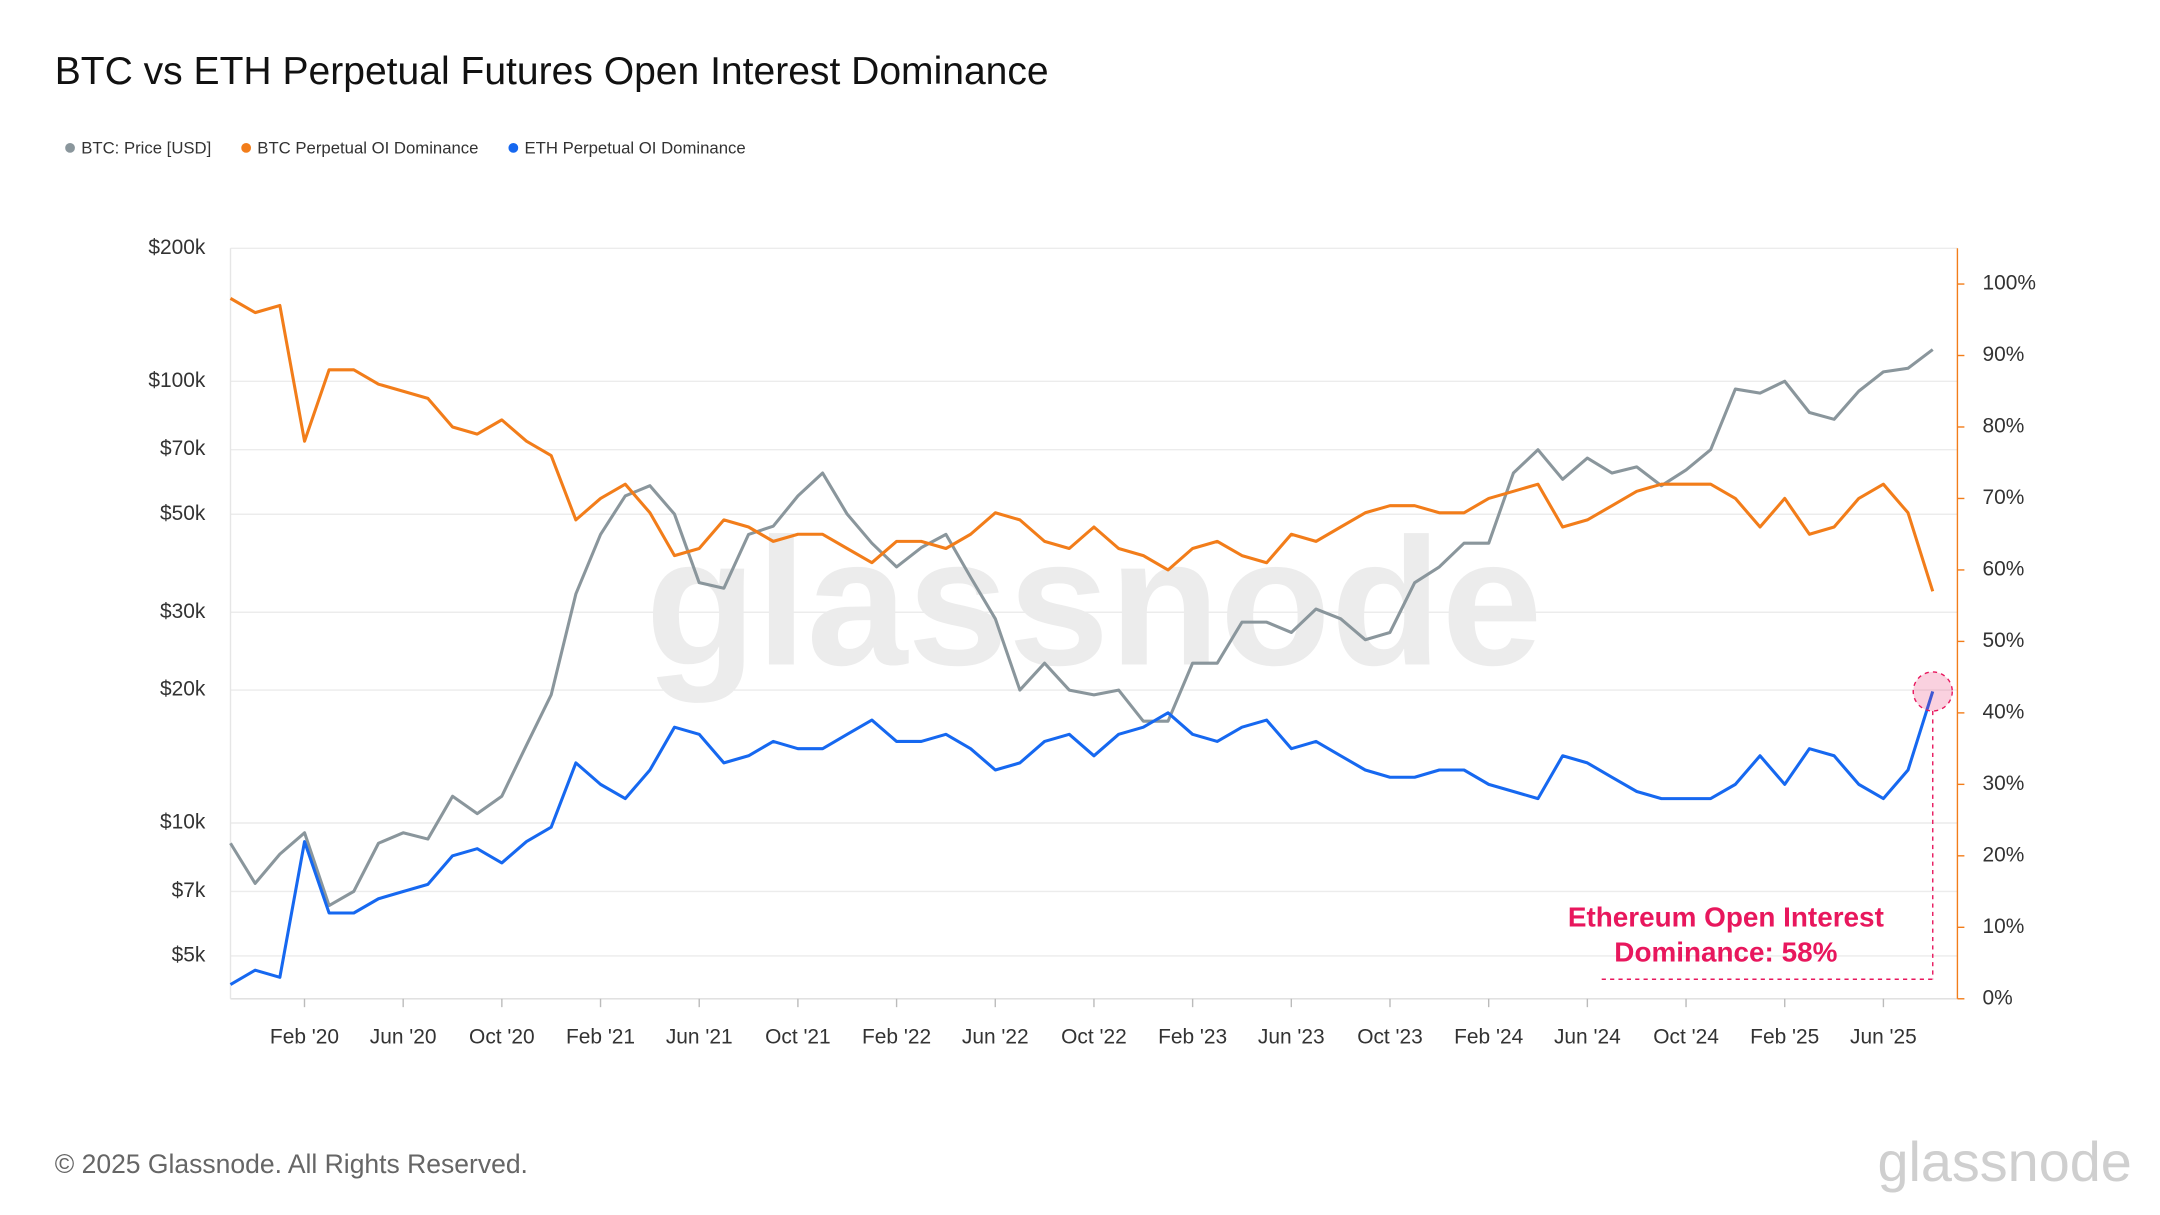  I want to click on y-tick-label: $7k, so click(189, 890).